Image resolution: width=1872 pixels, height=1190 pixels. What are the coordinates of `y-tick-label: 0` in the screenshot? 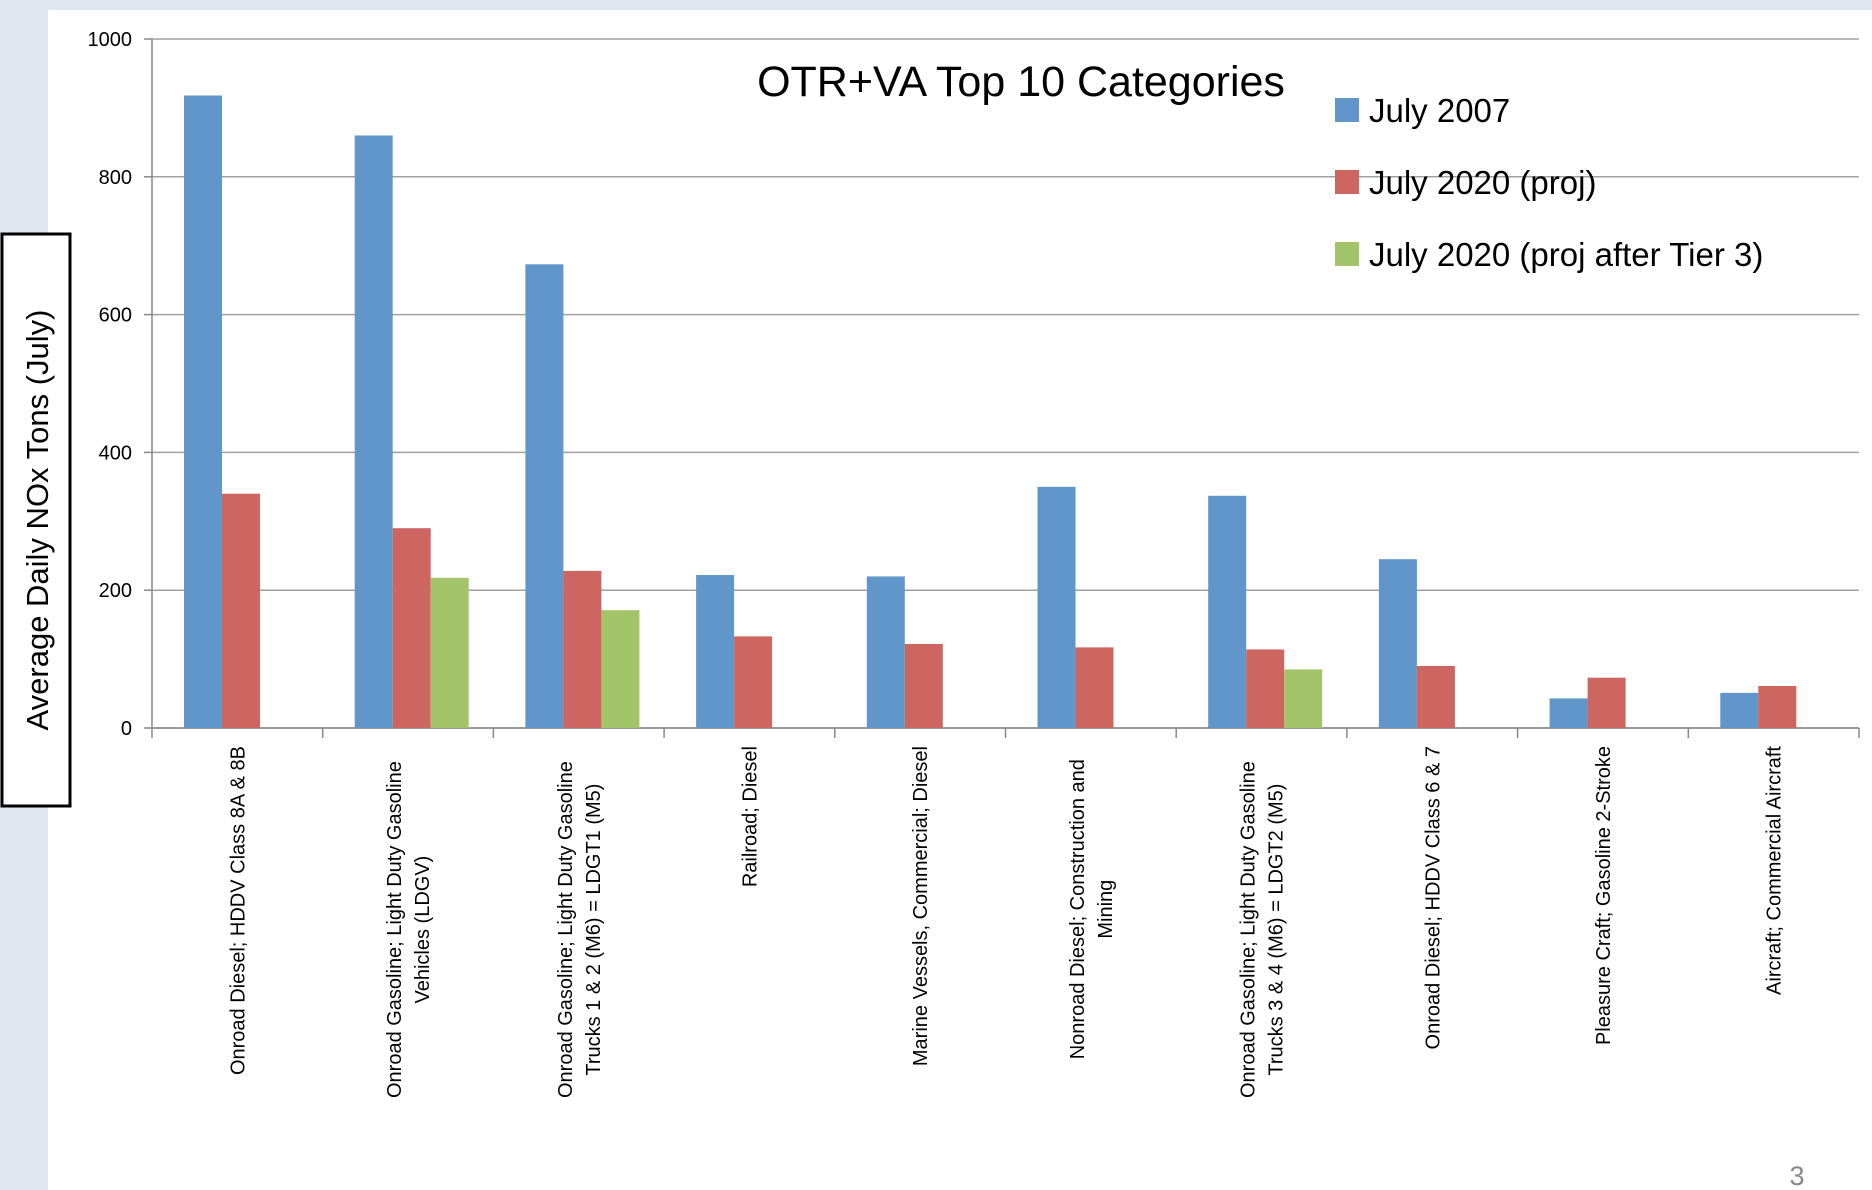 It's located at (126, 729).